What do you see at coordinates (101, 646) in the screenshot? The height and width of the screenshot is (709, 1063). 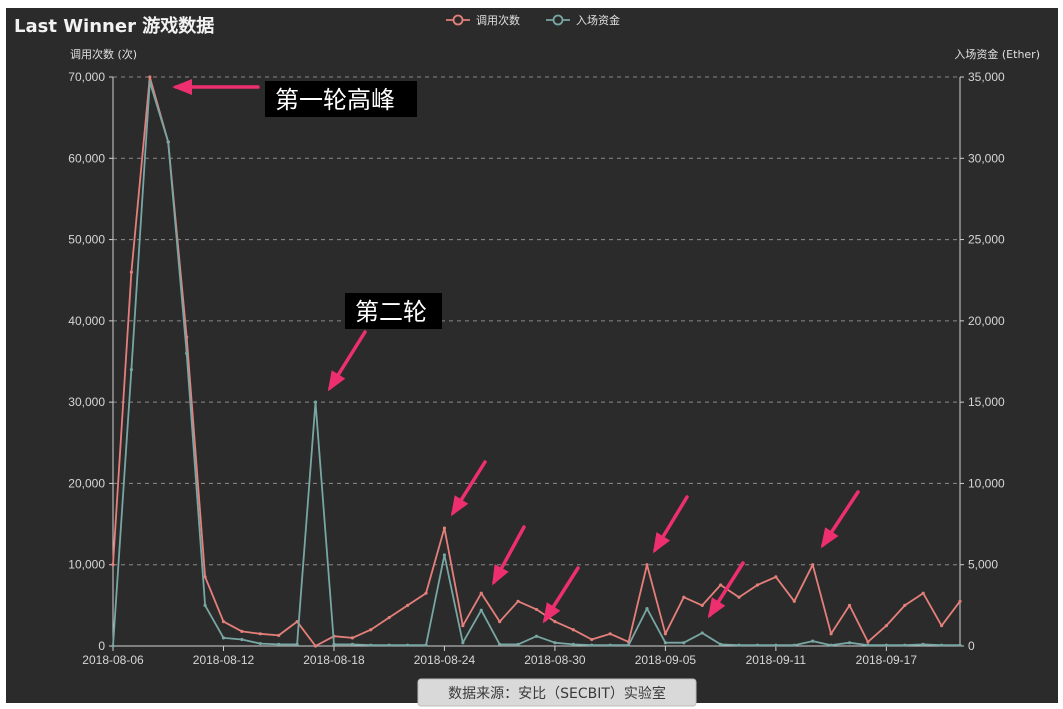 I see `y-left-tick-label: 0` at bounding box center [101, 646].